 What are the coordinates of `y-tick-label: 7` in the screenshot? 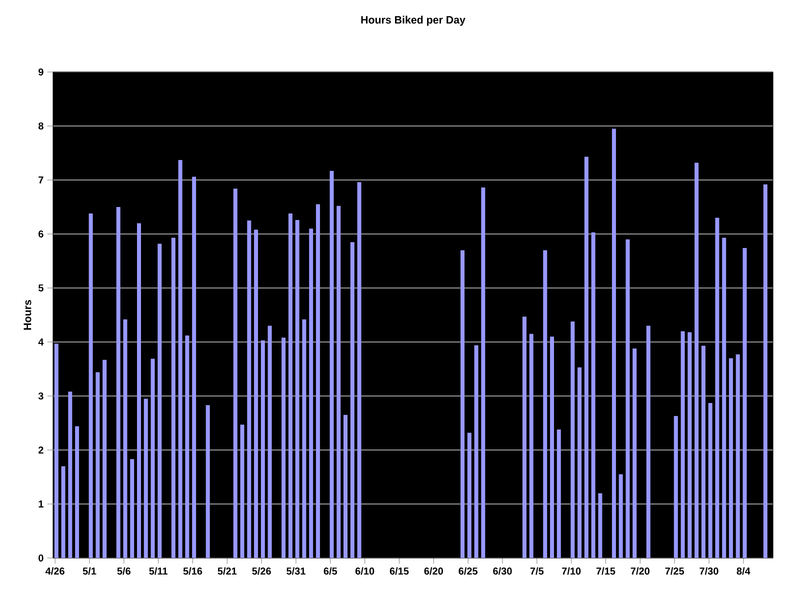 It's located at (41, 180).